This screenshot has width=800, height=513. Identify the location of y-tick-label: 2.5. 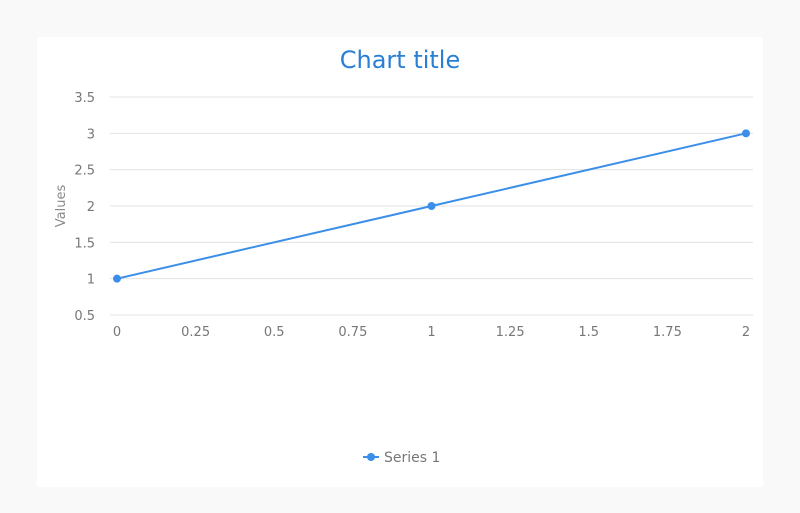
(84, 171).